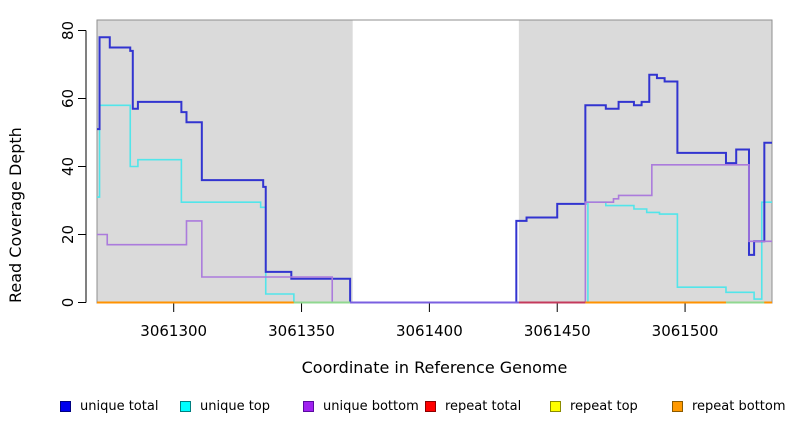 This screenshot has width=792, height=432. I want to click on x-tick-label: 3061500, so click(685, 331).